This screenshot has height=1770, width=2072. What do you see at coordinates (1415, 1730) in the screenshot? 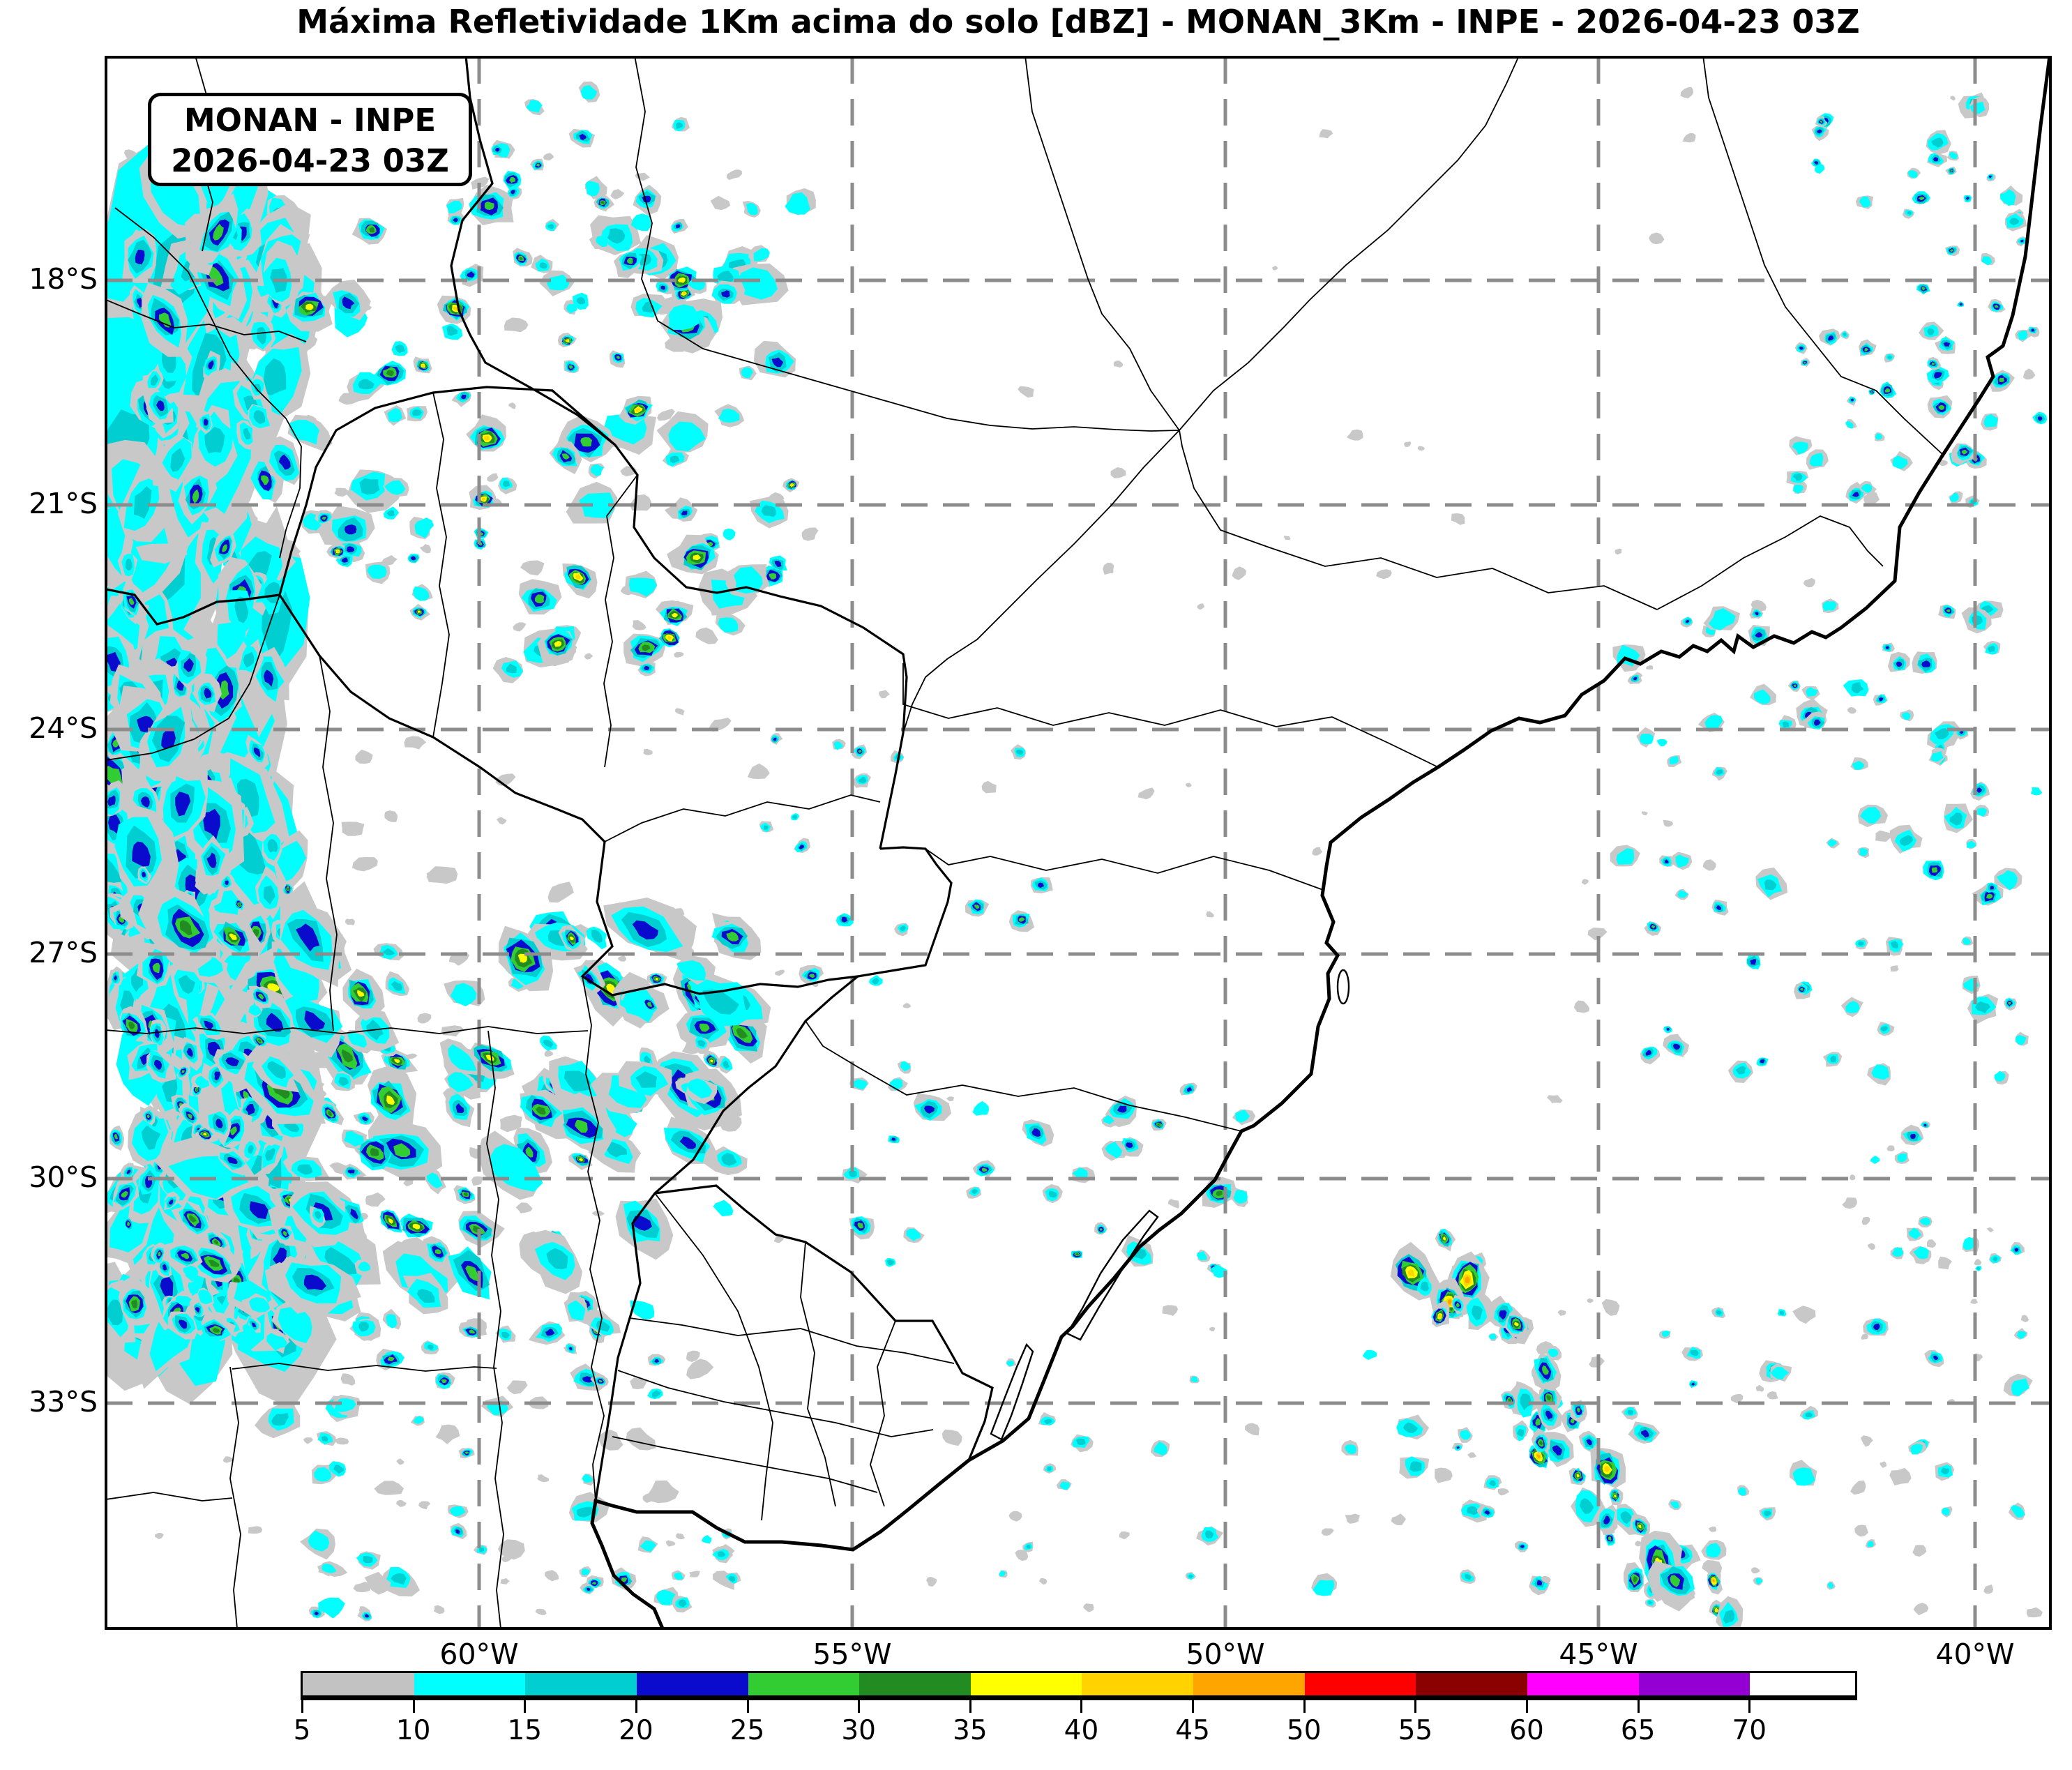
I see `colorbar-tick-label: 55` at bounding box center [1415, 1730].